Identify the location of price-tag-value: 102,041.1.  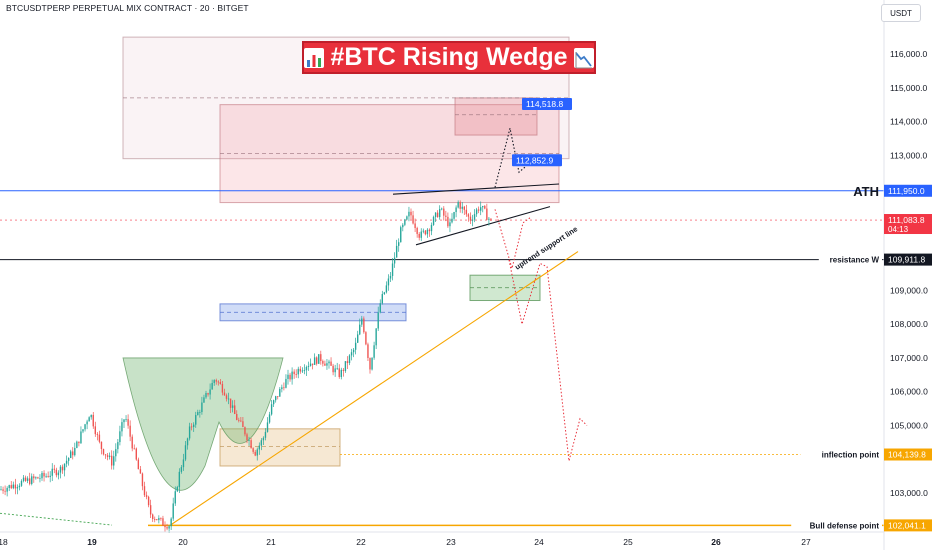
(907, 525).